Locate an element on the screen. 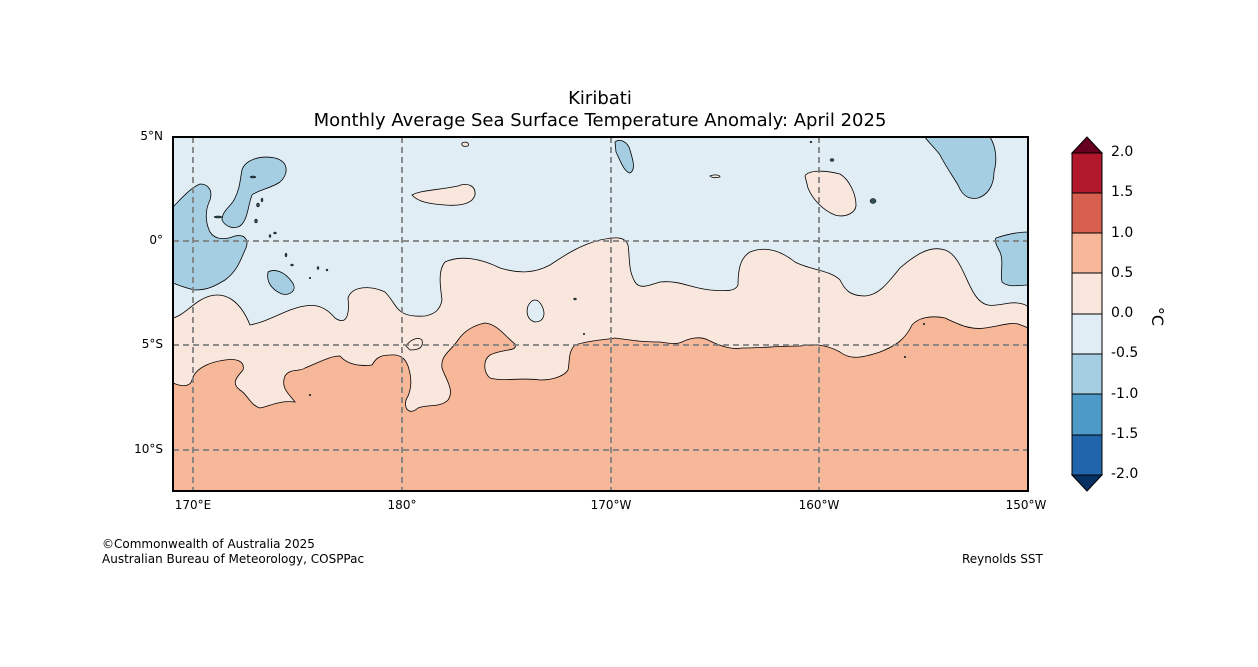 This screenshot has height=667, width=1258. colorbar is located at coordinates (1087, 314).